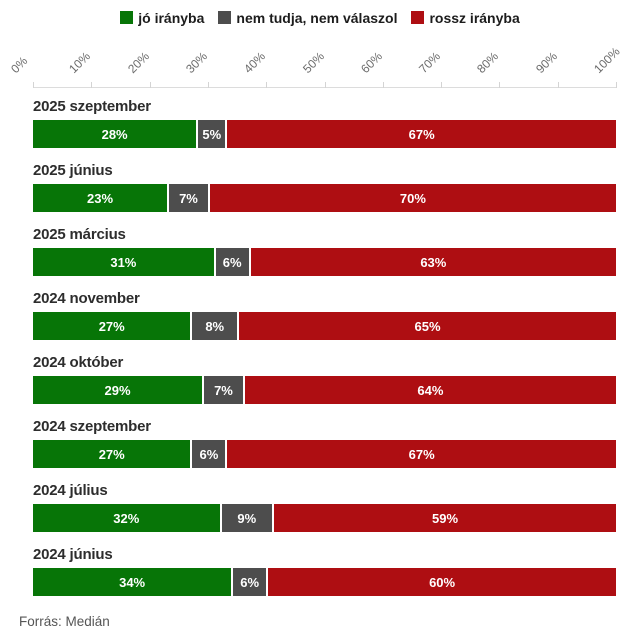 This screenshot has width=640, height=627. I want to click on stacked-bar: 27% 6% 67%, so click(324, 454).